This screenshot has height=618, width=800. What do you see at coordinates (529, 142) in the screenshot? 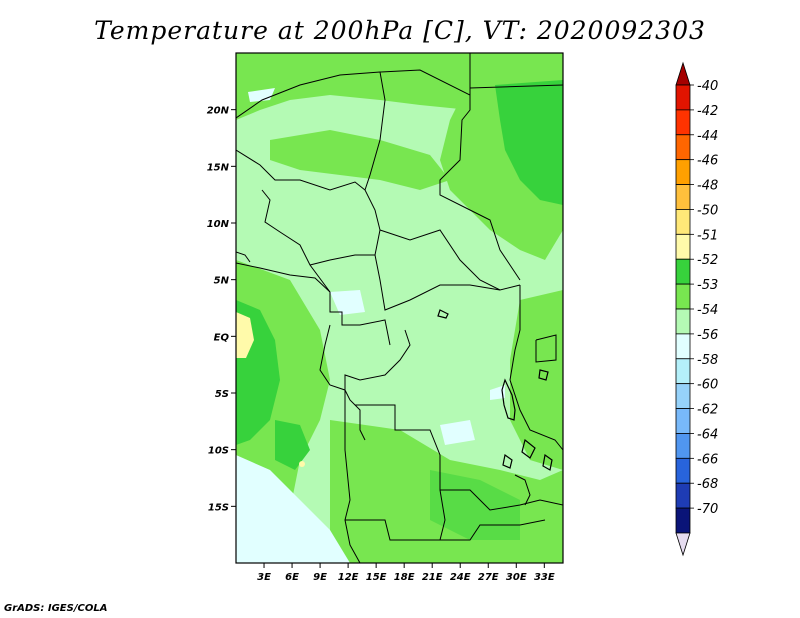
I see `field-region-ne-core` at bounding box center [529, 142].